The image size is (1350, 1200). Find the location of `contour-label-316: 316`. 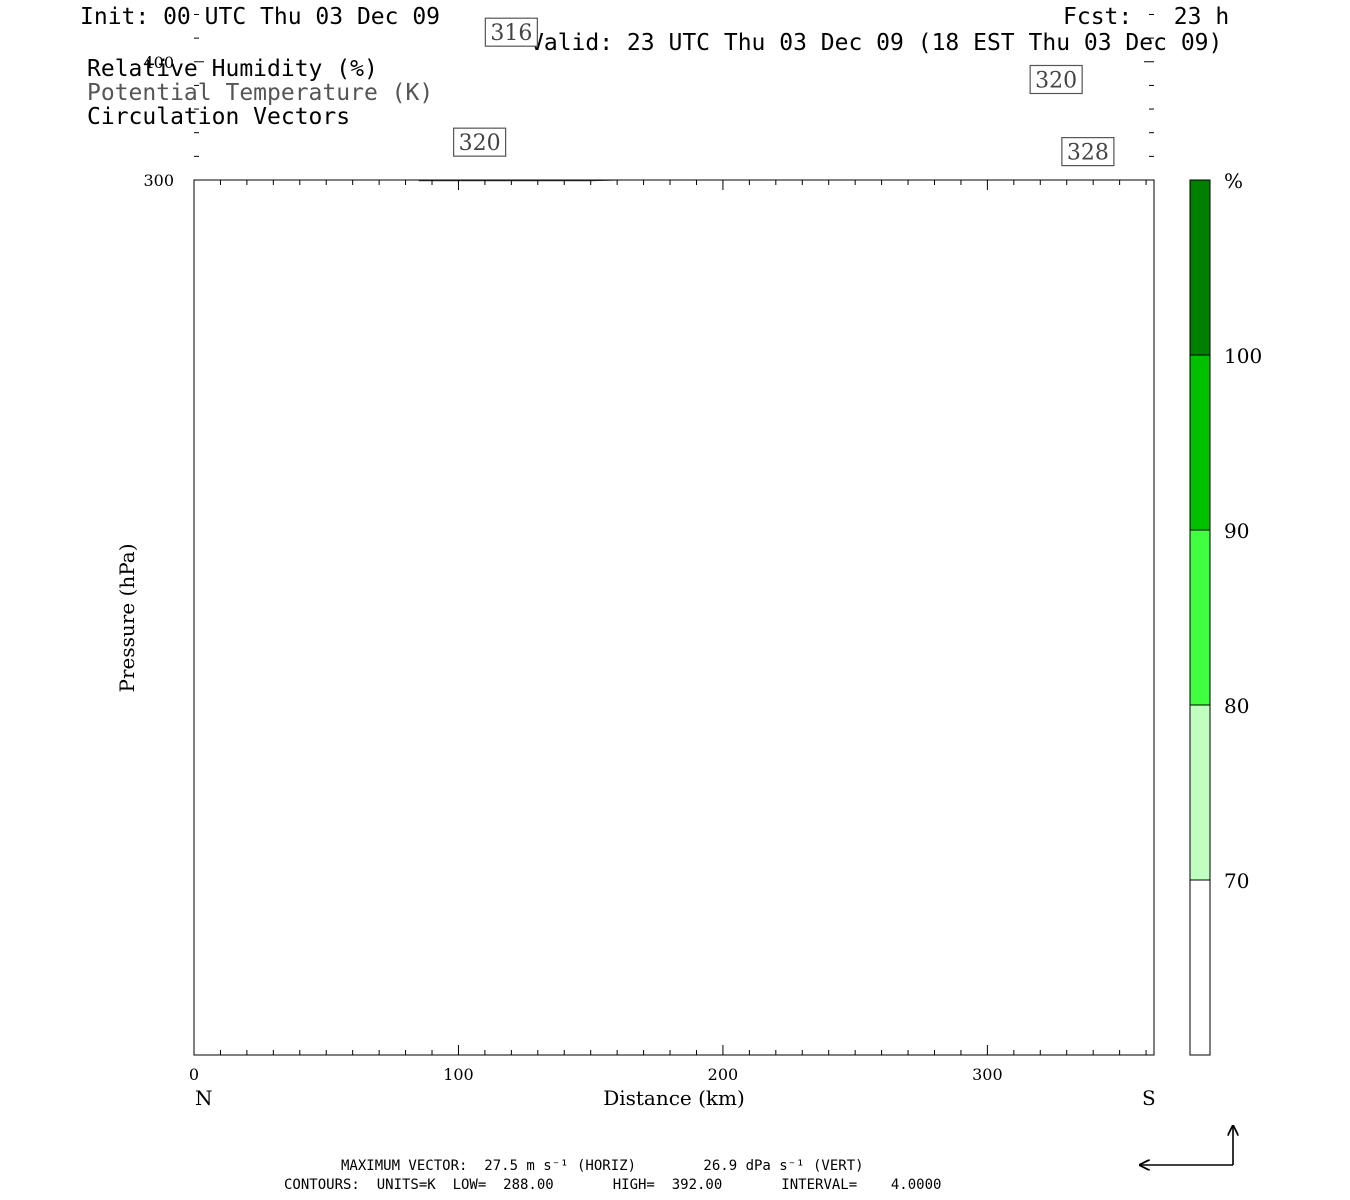

contour-label-316: 316 is located at coordinates (511, 32).